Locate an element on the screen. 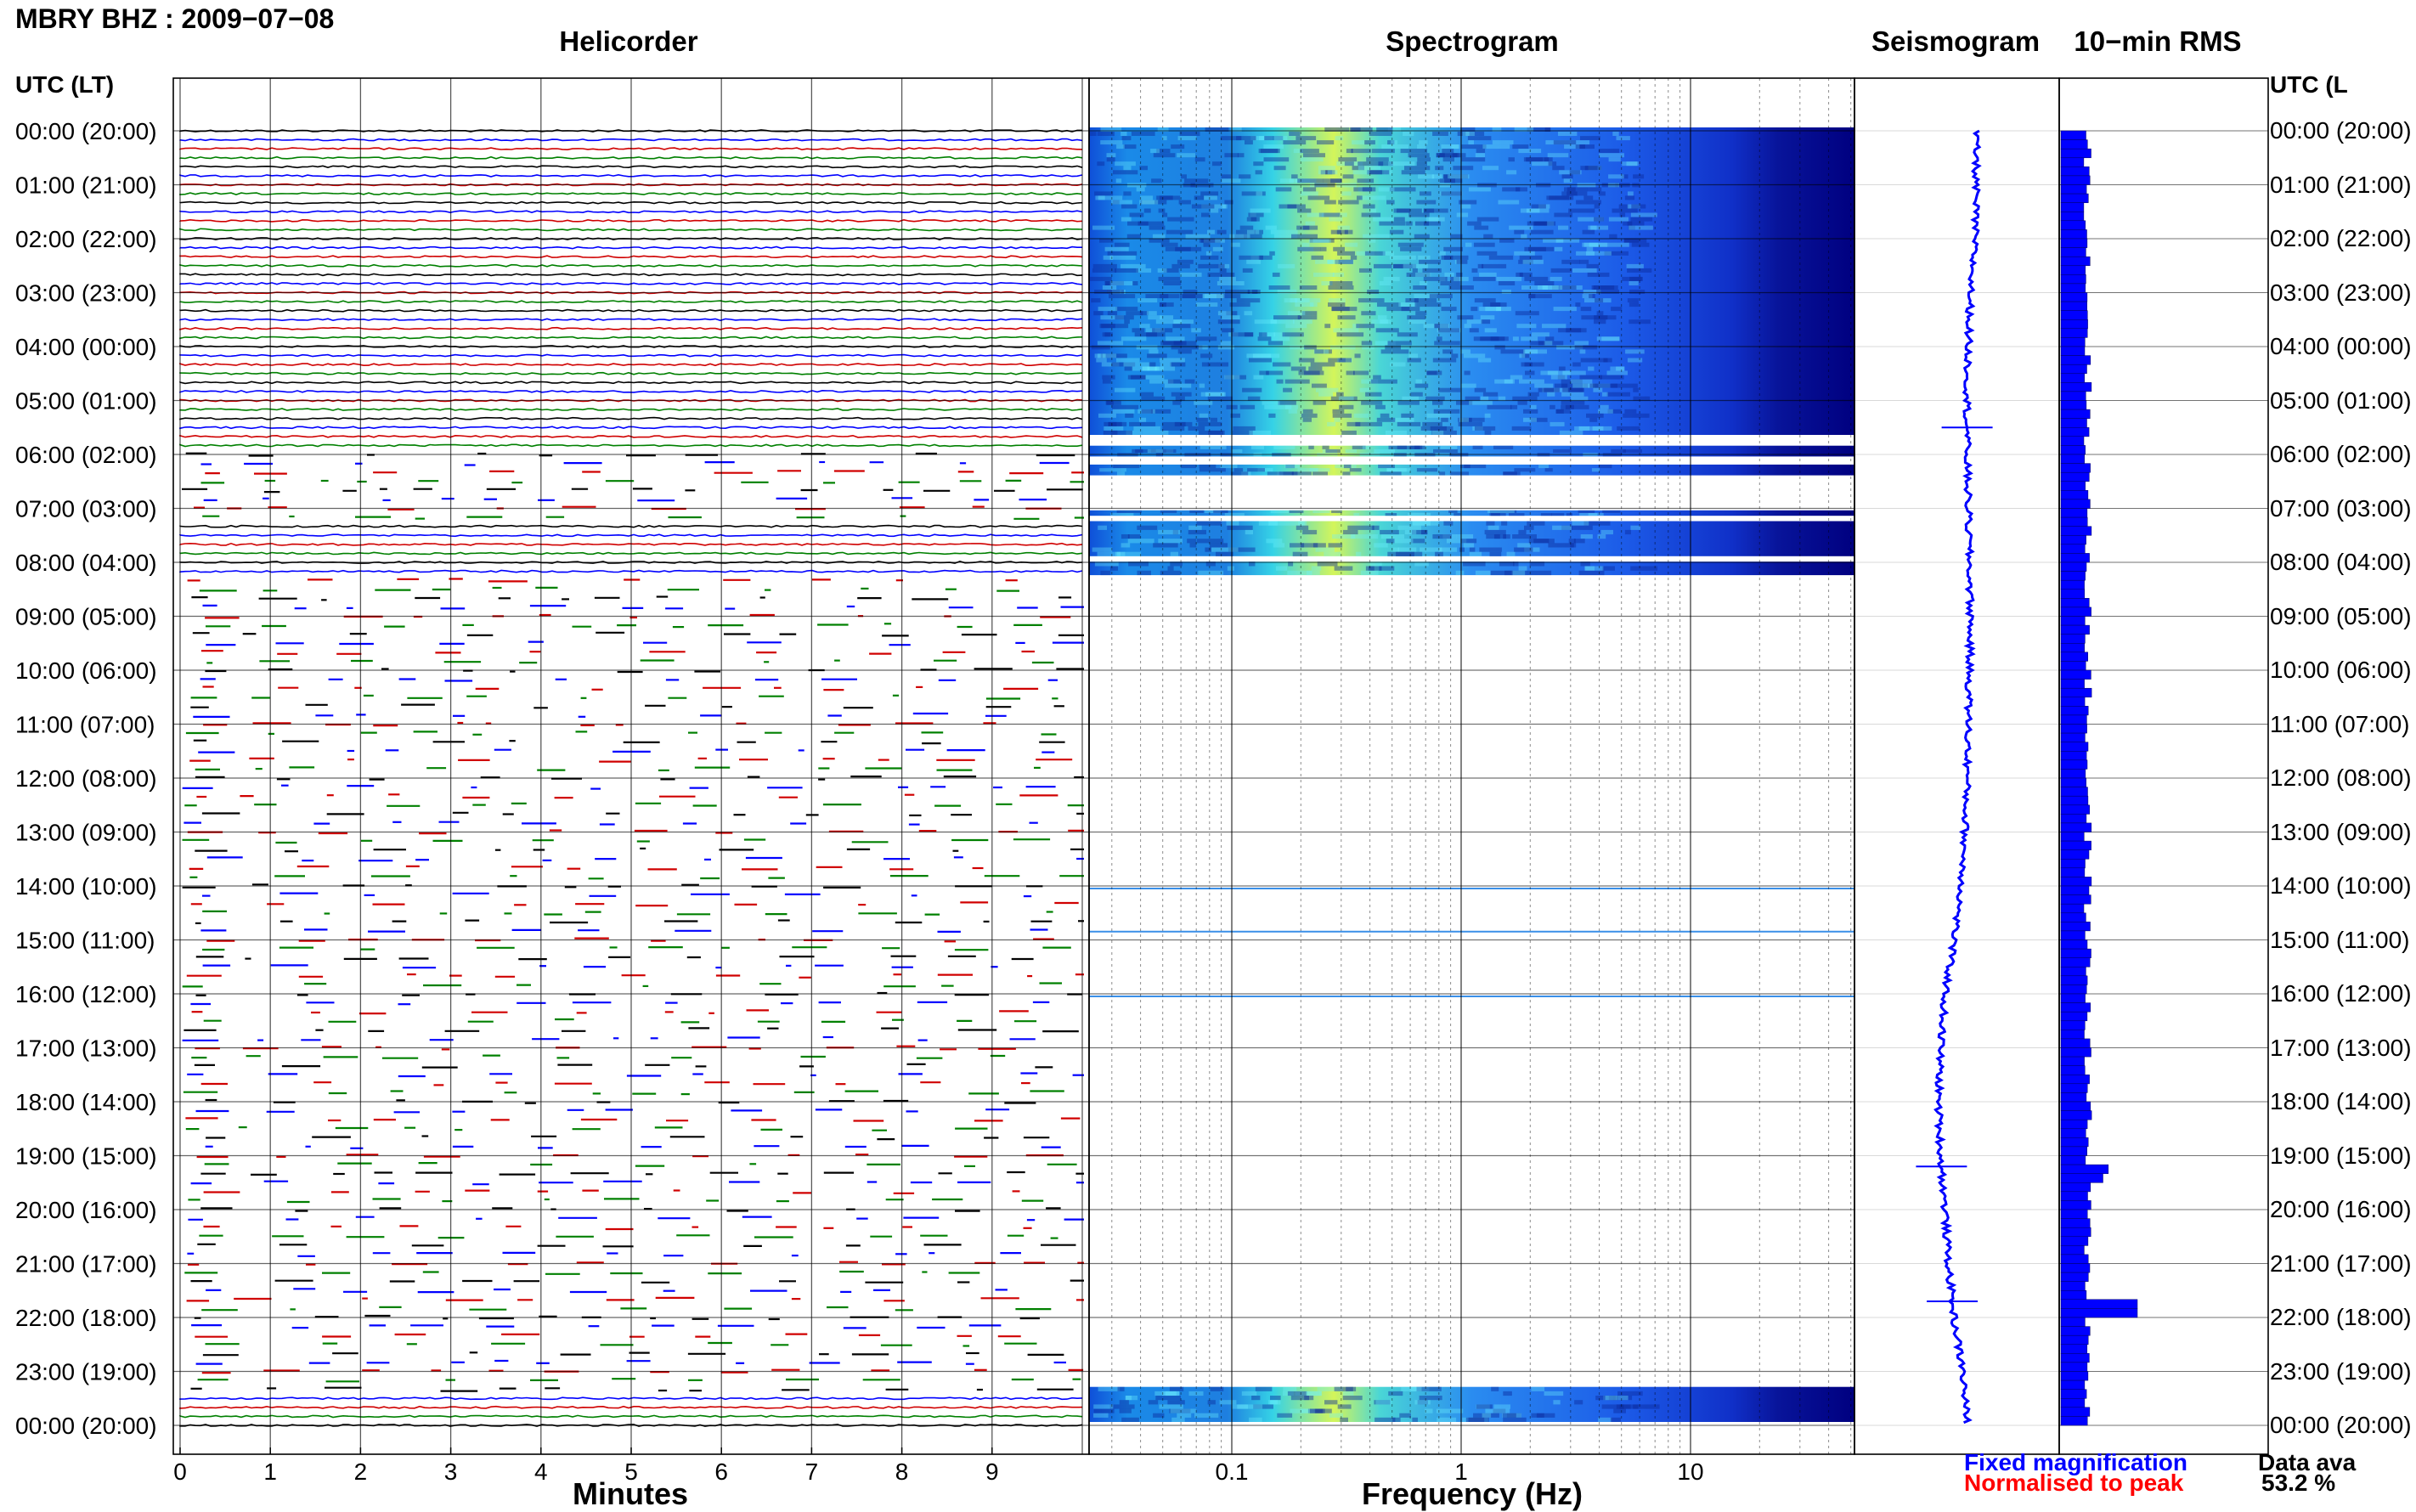  utc-tick-label-right: 11:00 (07:00) is located at coordinates (2340, 723).